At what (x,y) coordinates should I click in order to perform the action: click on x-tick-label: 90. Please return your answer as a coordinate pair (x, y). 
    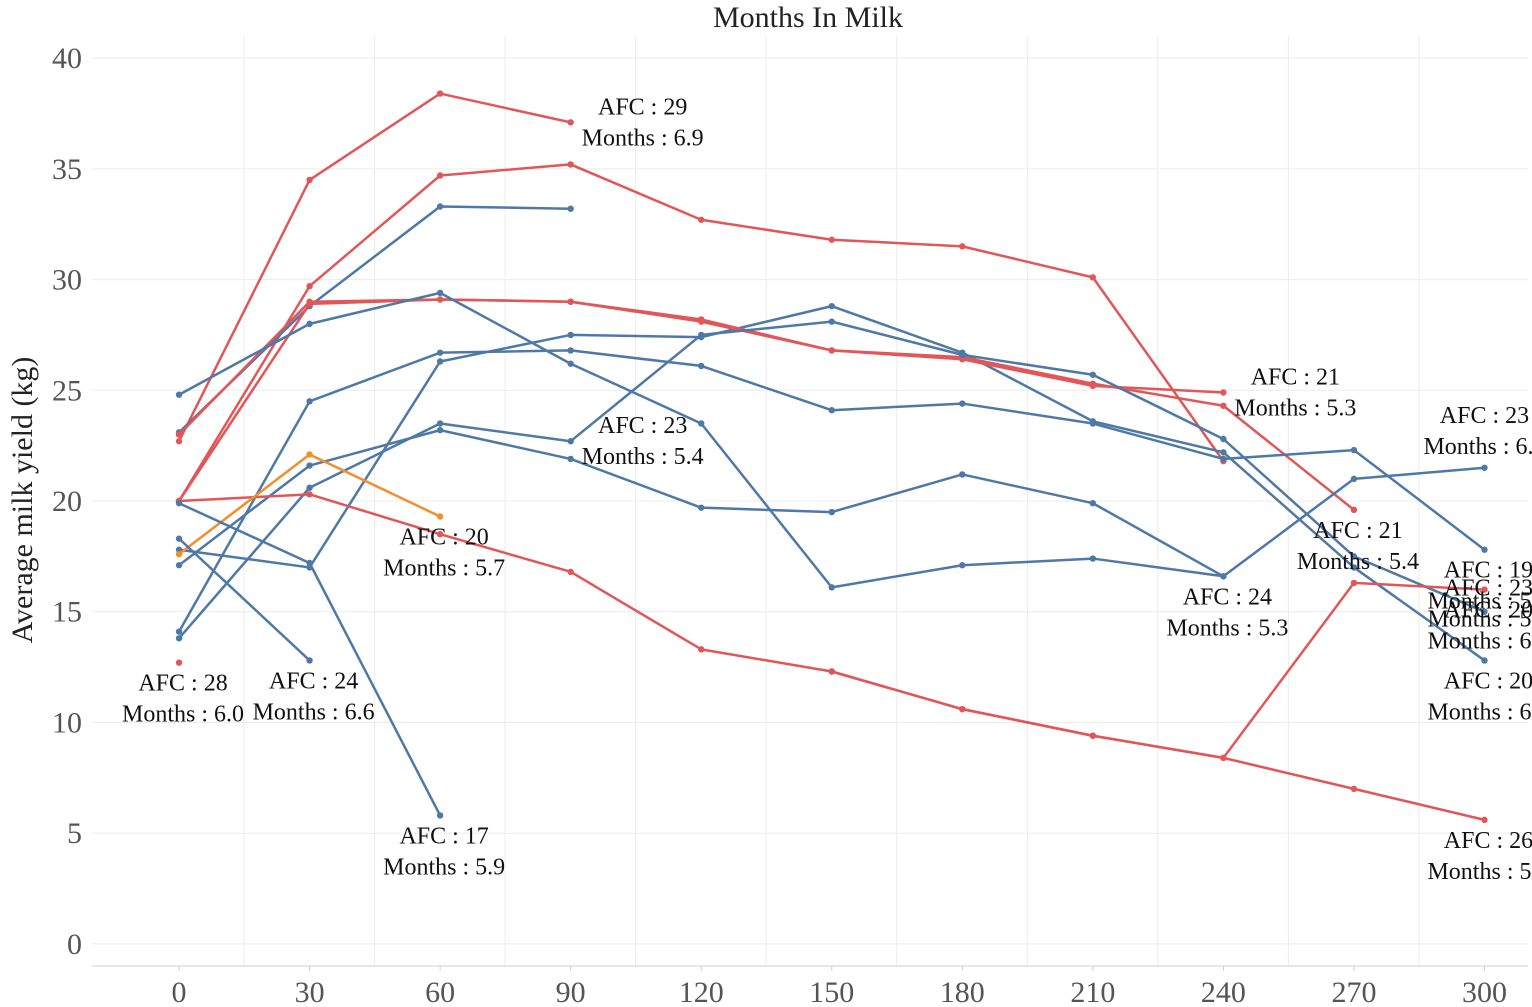
    Looking at the image, I should click on (571, 991).